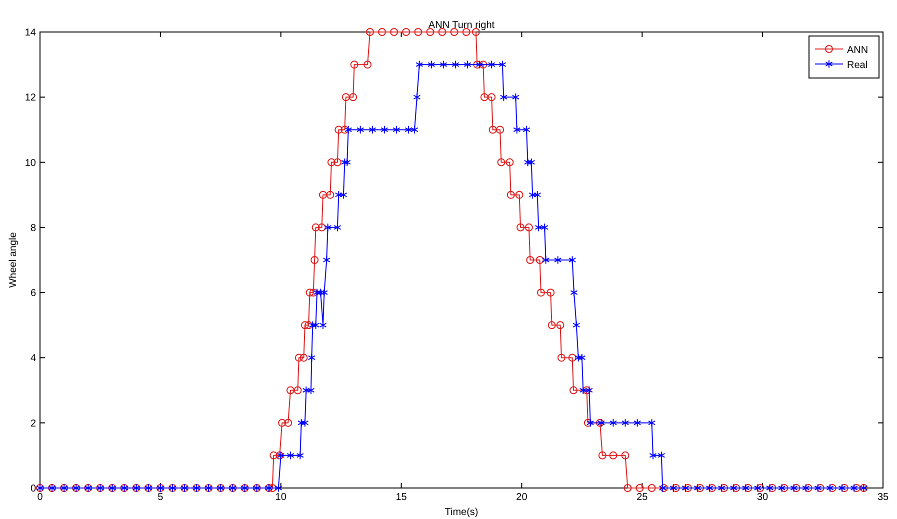  Describe the element at coordinates (522, 497) in the screenshot. I see `x-tick-label: 20` at that location.